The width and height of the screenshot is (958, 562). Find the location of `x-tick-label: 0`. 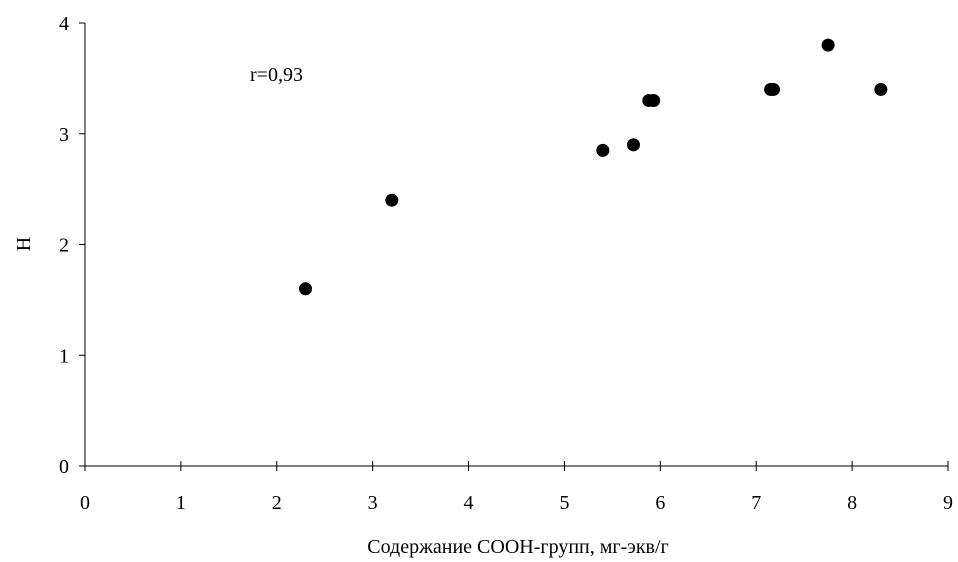

x-tick-label: 0 is located at coordinates (85, 503).